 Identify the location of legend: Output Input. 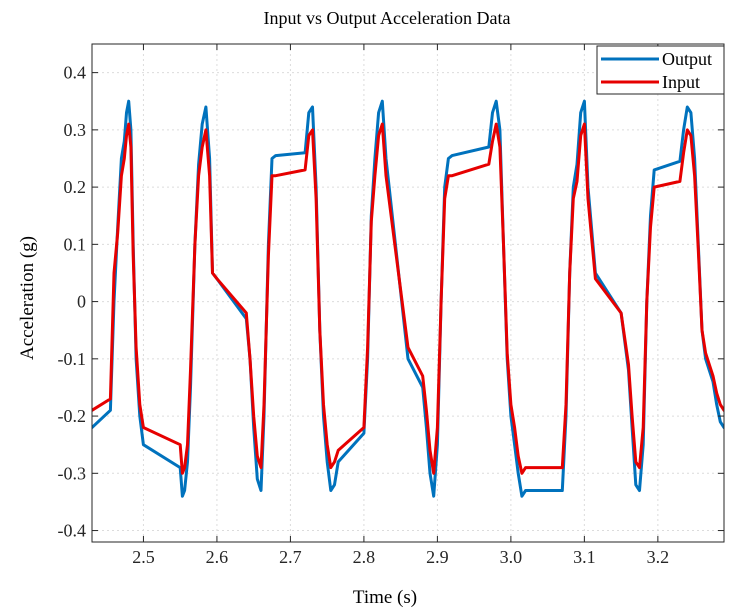
(660, 70).